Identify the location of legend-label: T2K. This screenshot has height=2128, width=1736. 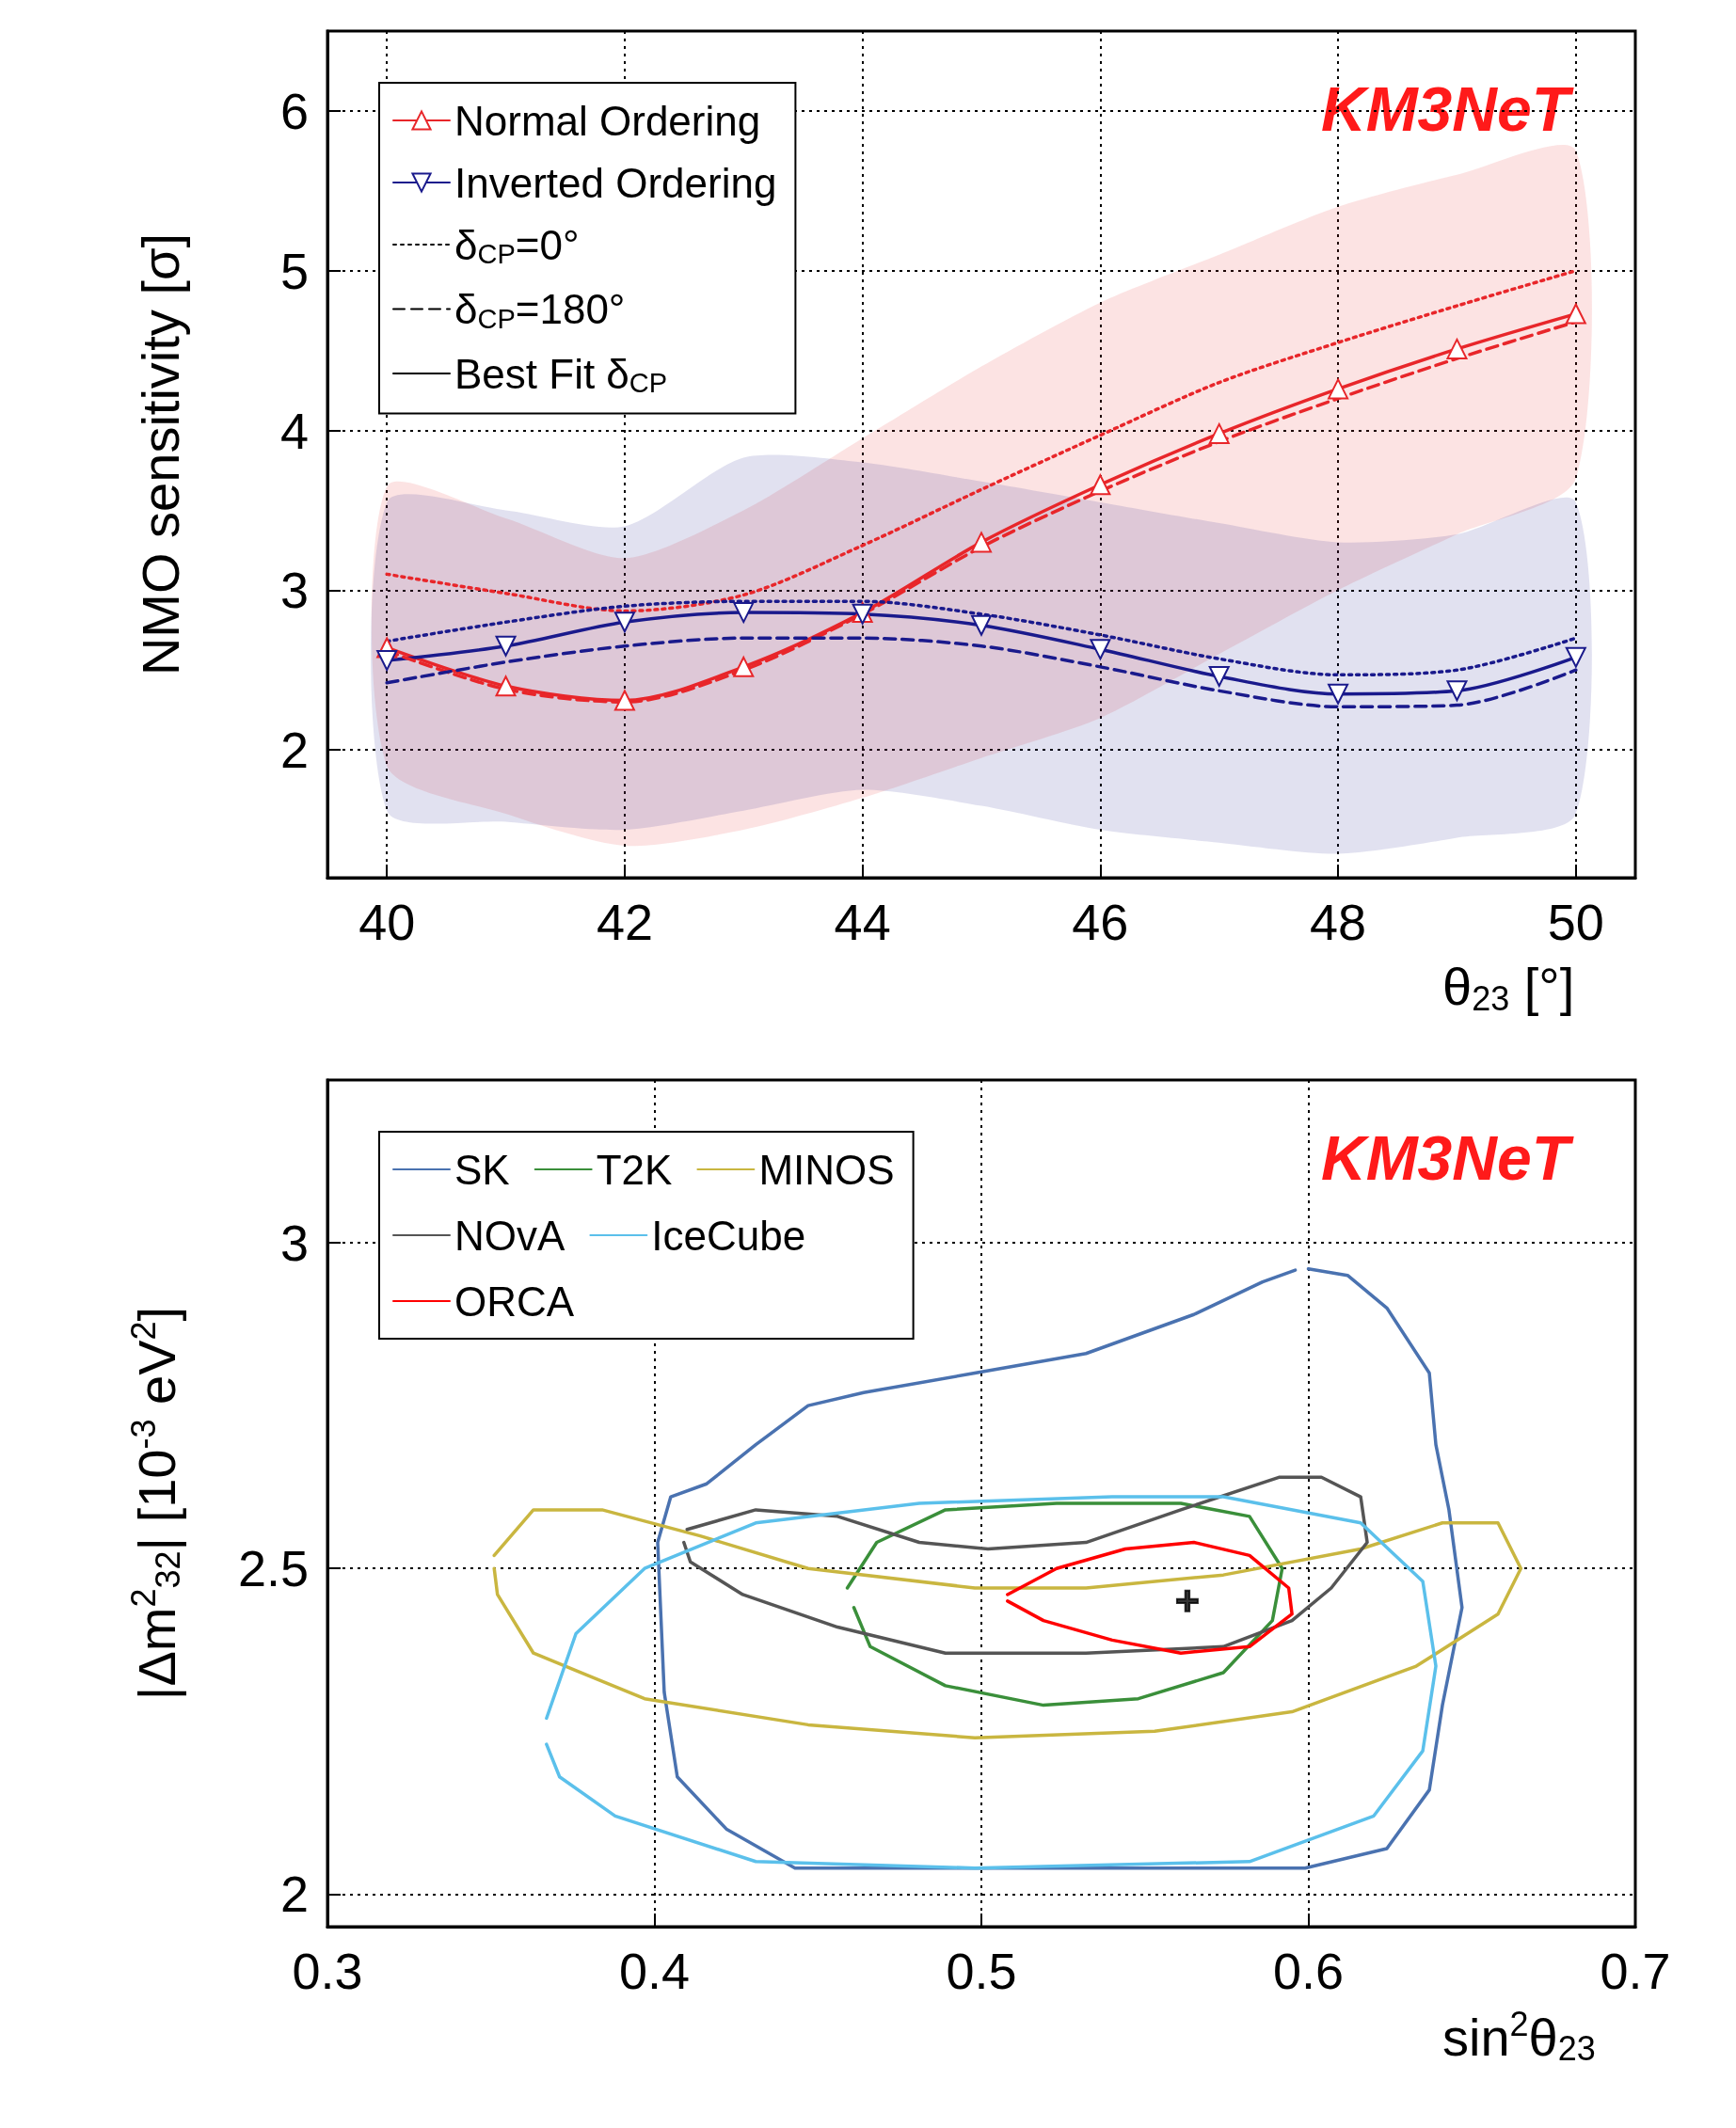
(634, 1169).